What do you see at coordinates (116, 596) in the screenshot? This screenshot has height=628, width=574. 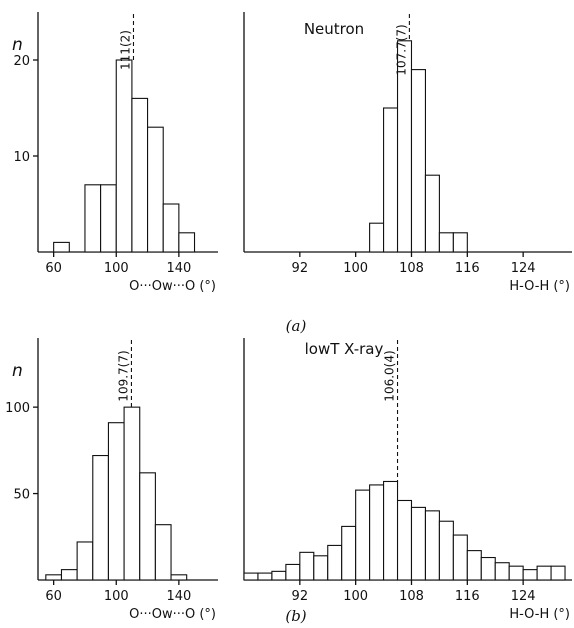 I see `chart3-x-tick-label-1: 100` at bounding box center [116, 596].